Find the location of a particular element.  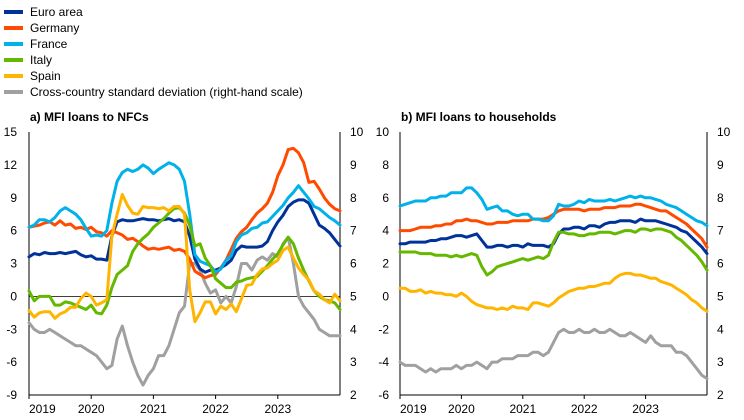

x-tick-label-nfc: 2023 is located at coordinates (277, 409).